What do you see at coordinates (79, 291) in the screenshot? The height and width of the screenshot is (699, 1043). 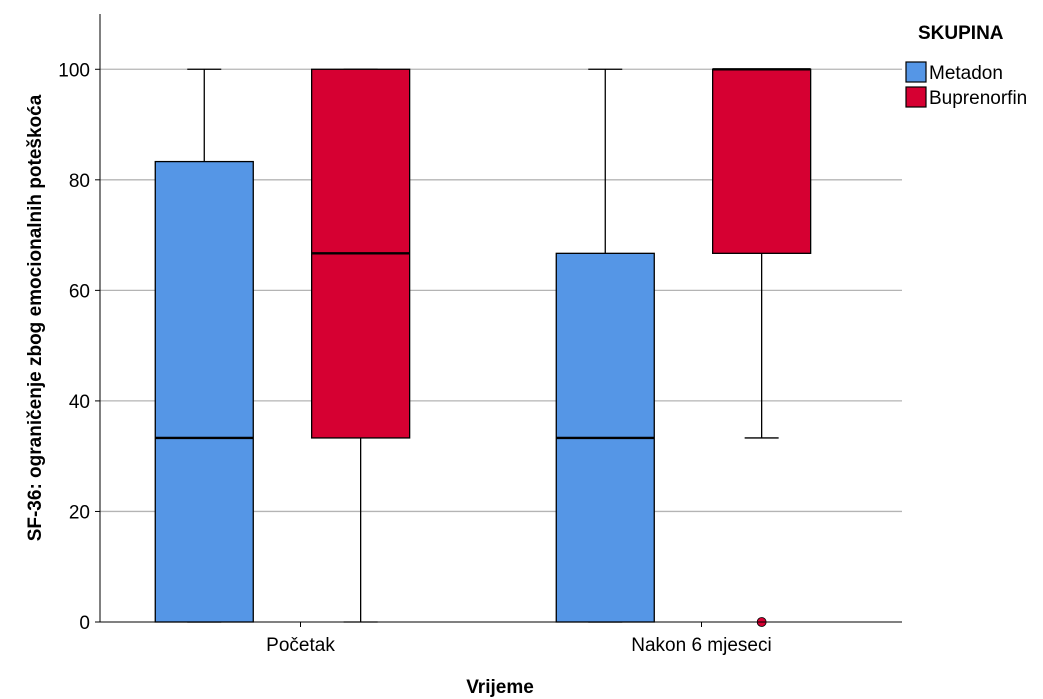 I see `y-tick-label: 60` at bounding box center [79, 291].